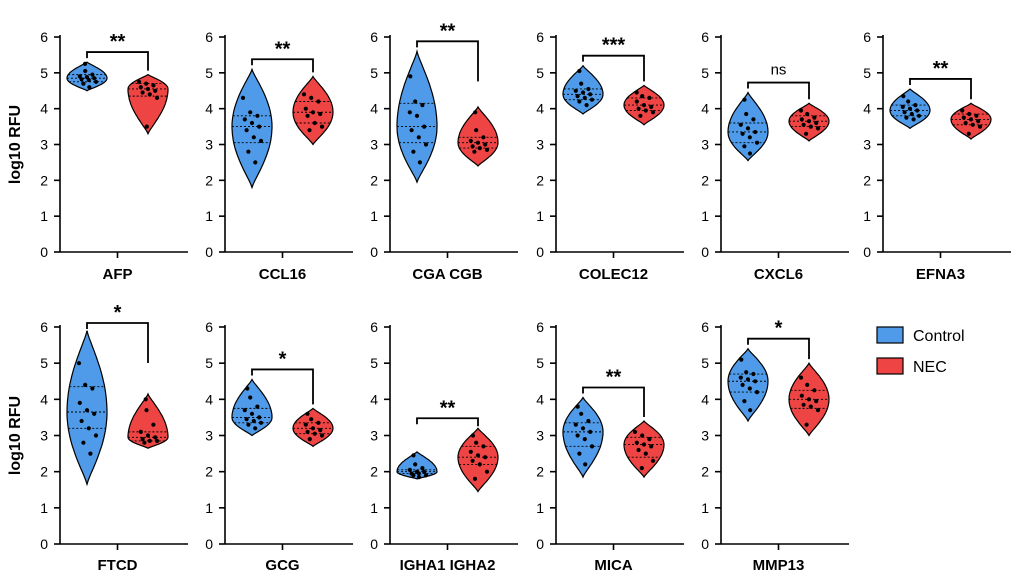 The height and width of the screenshot is (580, 1026). What do you see at coordinates (540, 508) in the screenshot?
I see `y-tick-label: 1` at bounding box center [540, 508].